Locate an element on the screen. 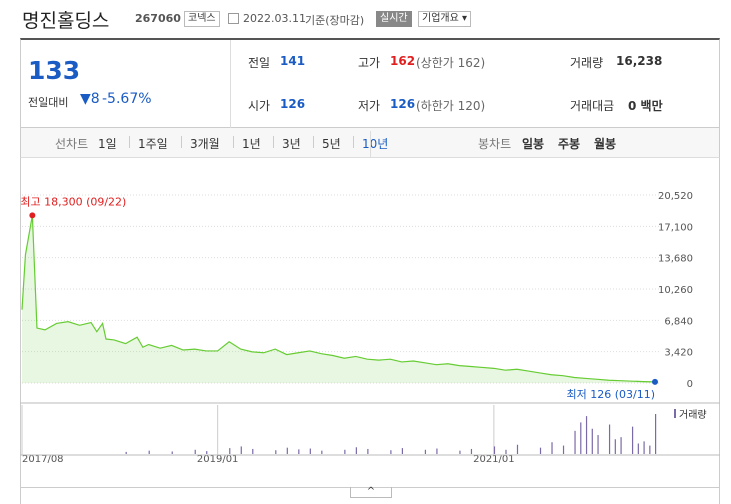  summary-value: 0 백만 is located at coordinates (645, 106).